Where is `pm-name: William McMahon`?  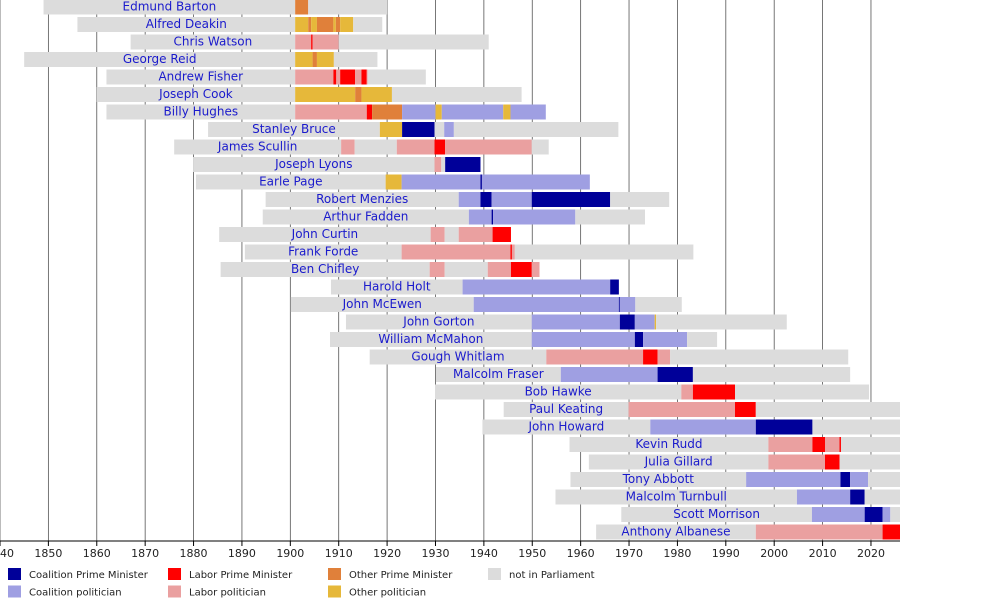
pm-name: William McMahon is located at coordinates (430, 339).